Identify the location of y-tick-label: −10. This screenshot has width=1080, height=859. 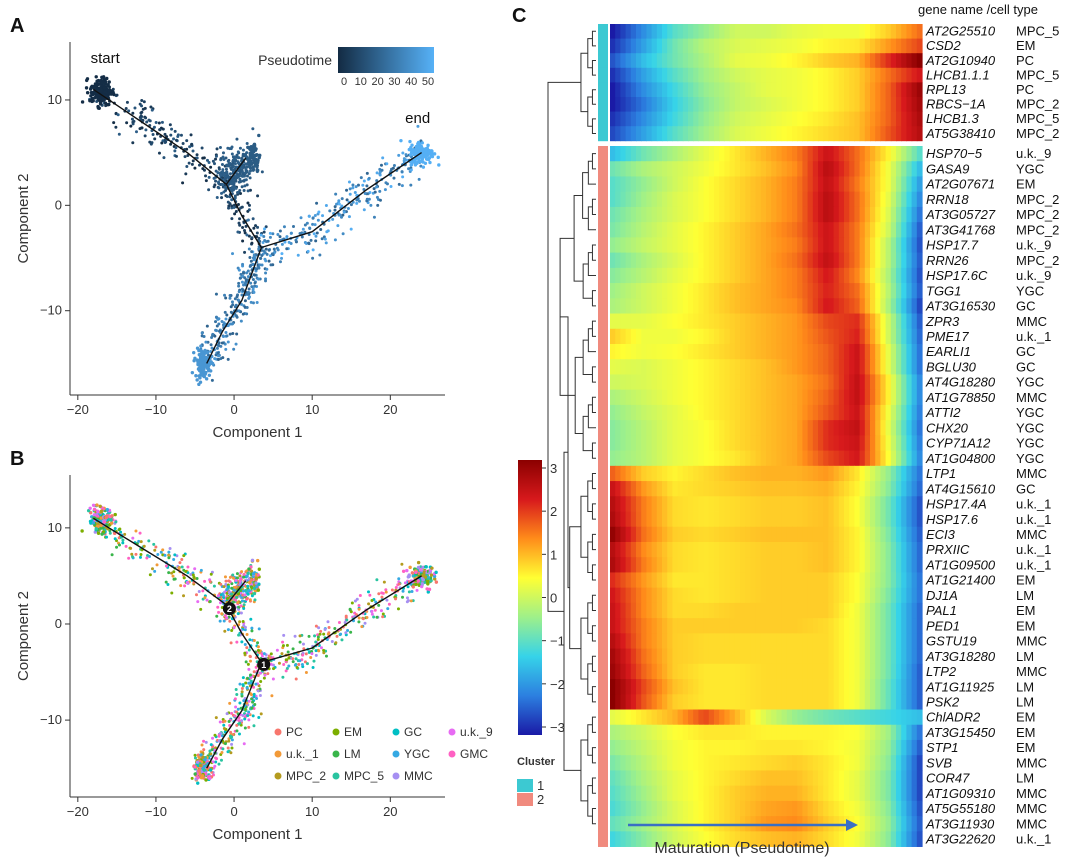
(51, 310).